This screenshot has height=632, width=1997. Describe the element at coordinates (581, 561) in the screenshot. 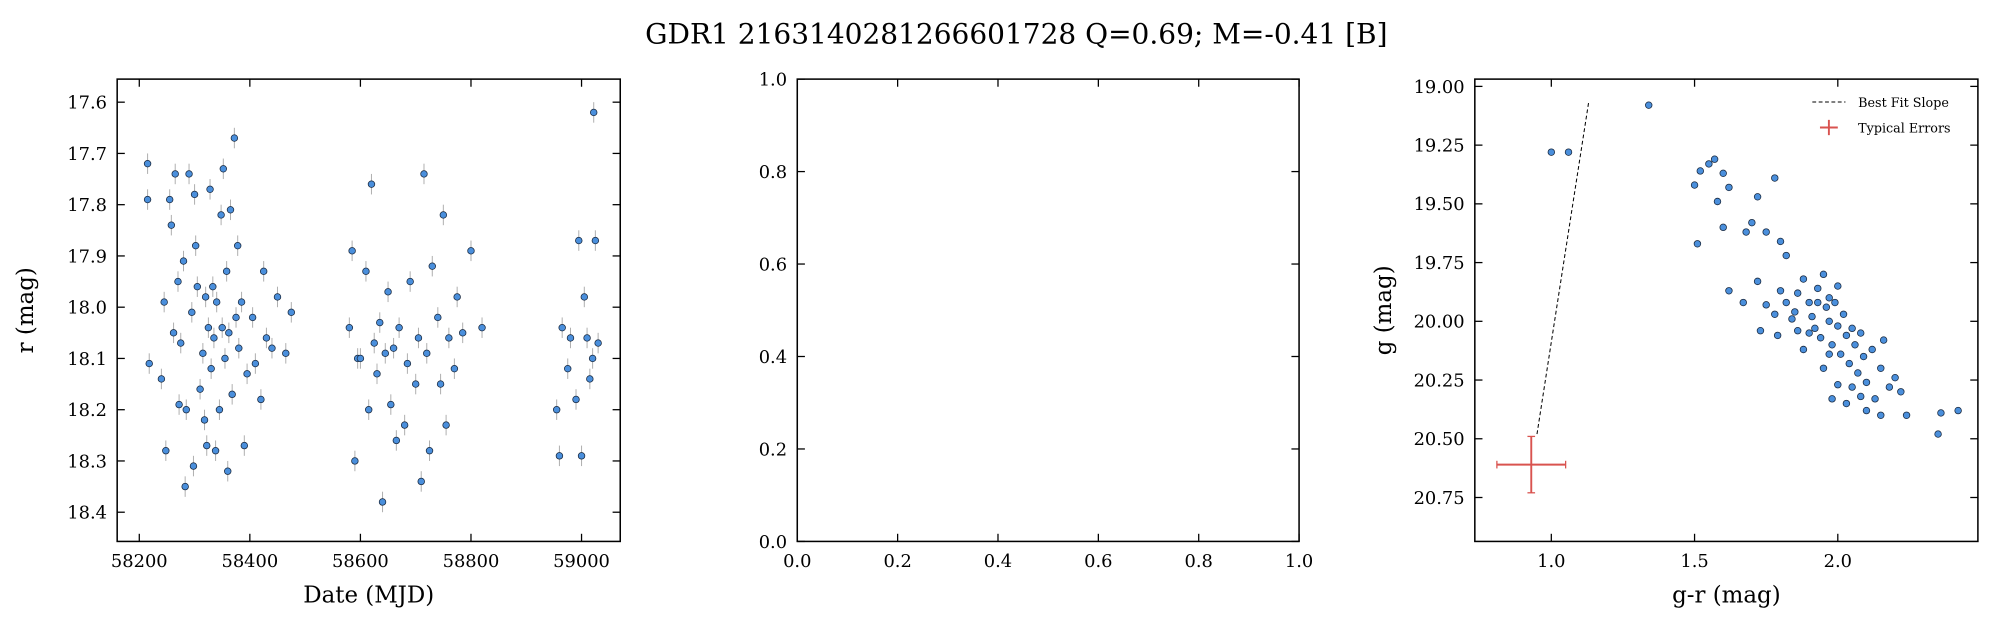

I see `x-tick-label: 59000` at that location.